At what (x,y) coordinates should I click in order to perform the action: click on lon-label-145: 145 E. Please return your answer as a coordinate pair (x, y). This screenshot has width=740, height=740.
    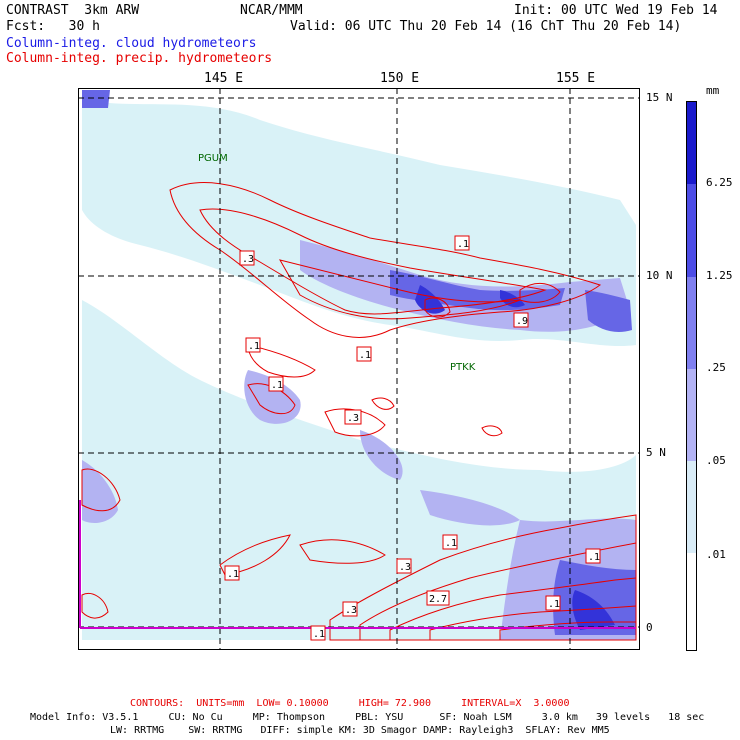
    Looking at the image, I should click on (224, 78).